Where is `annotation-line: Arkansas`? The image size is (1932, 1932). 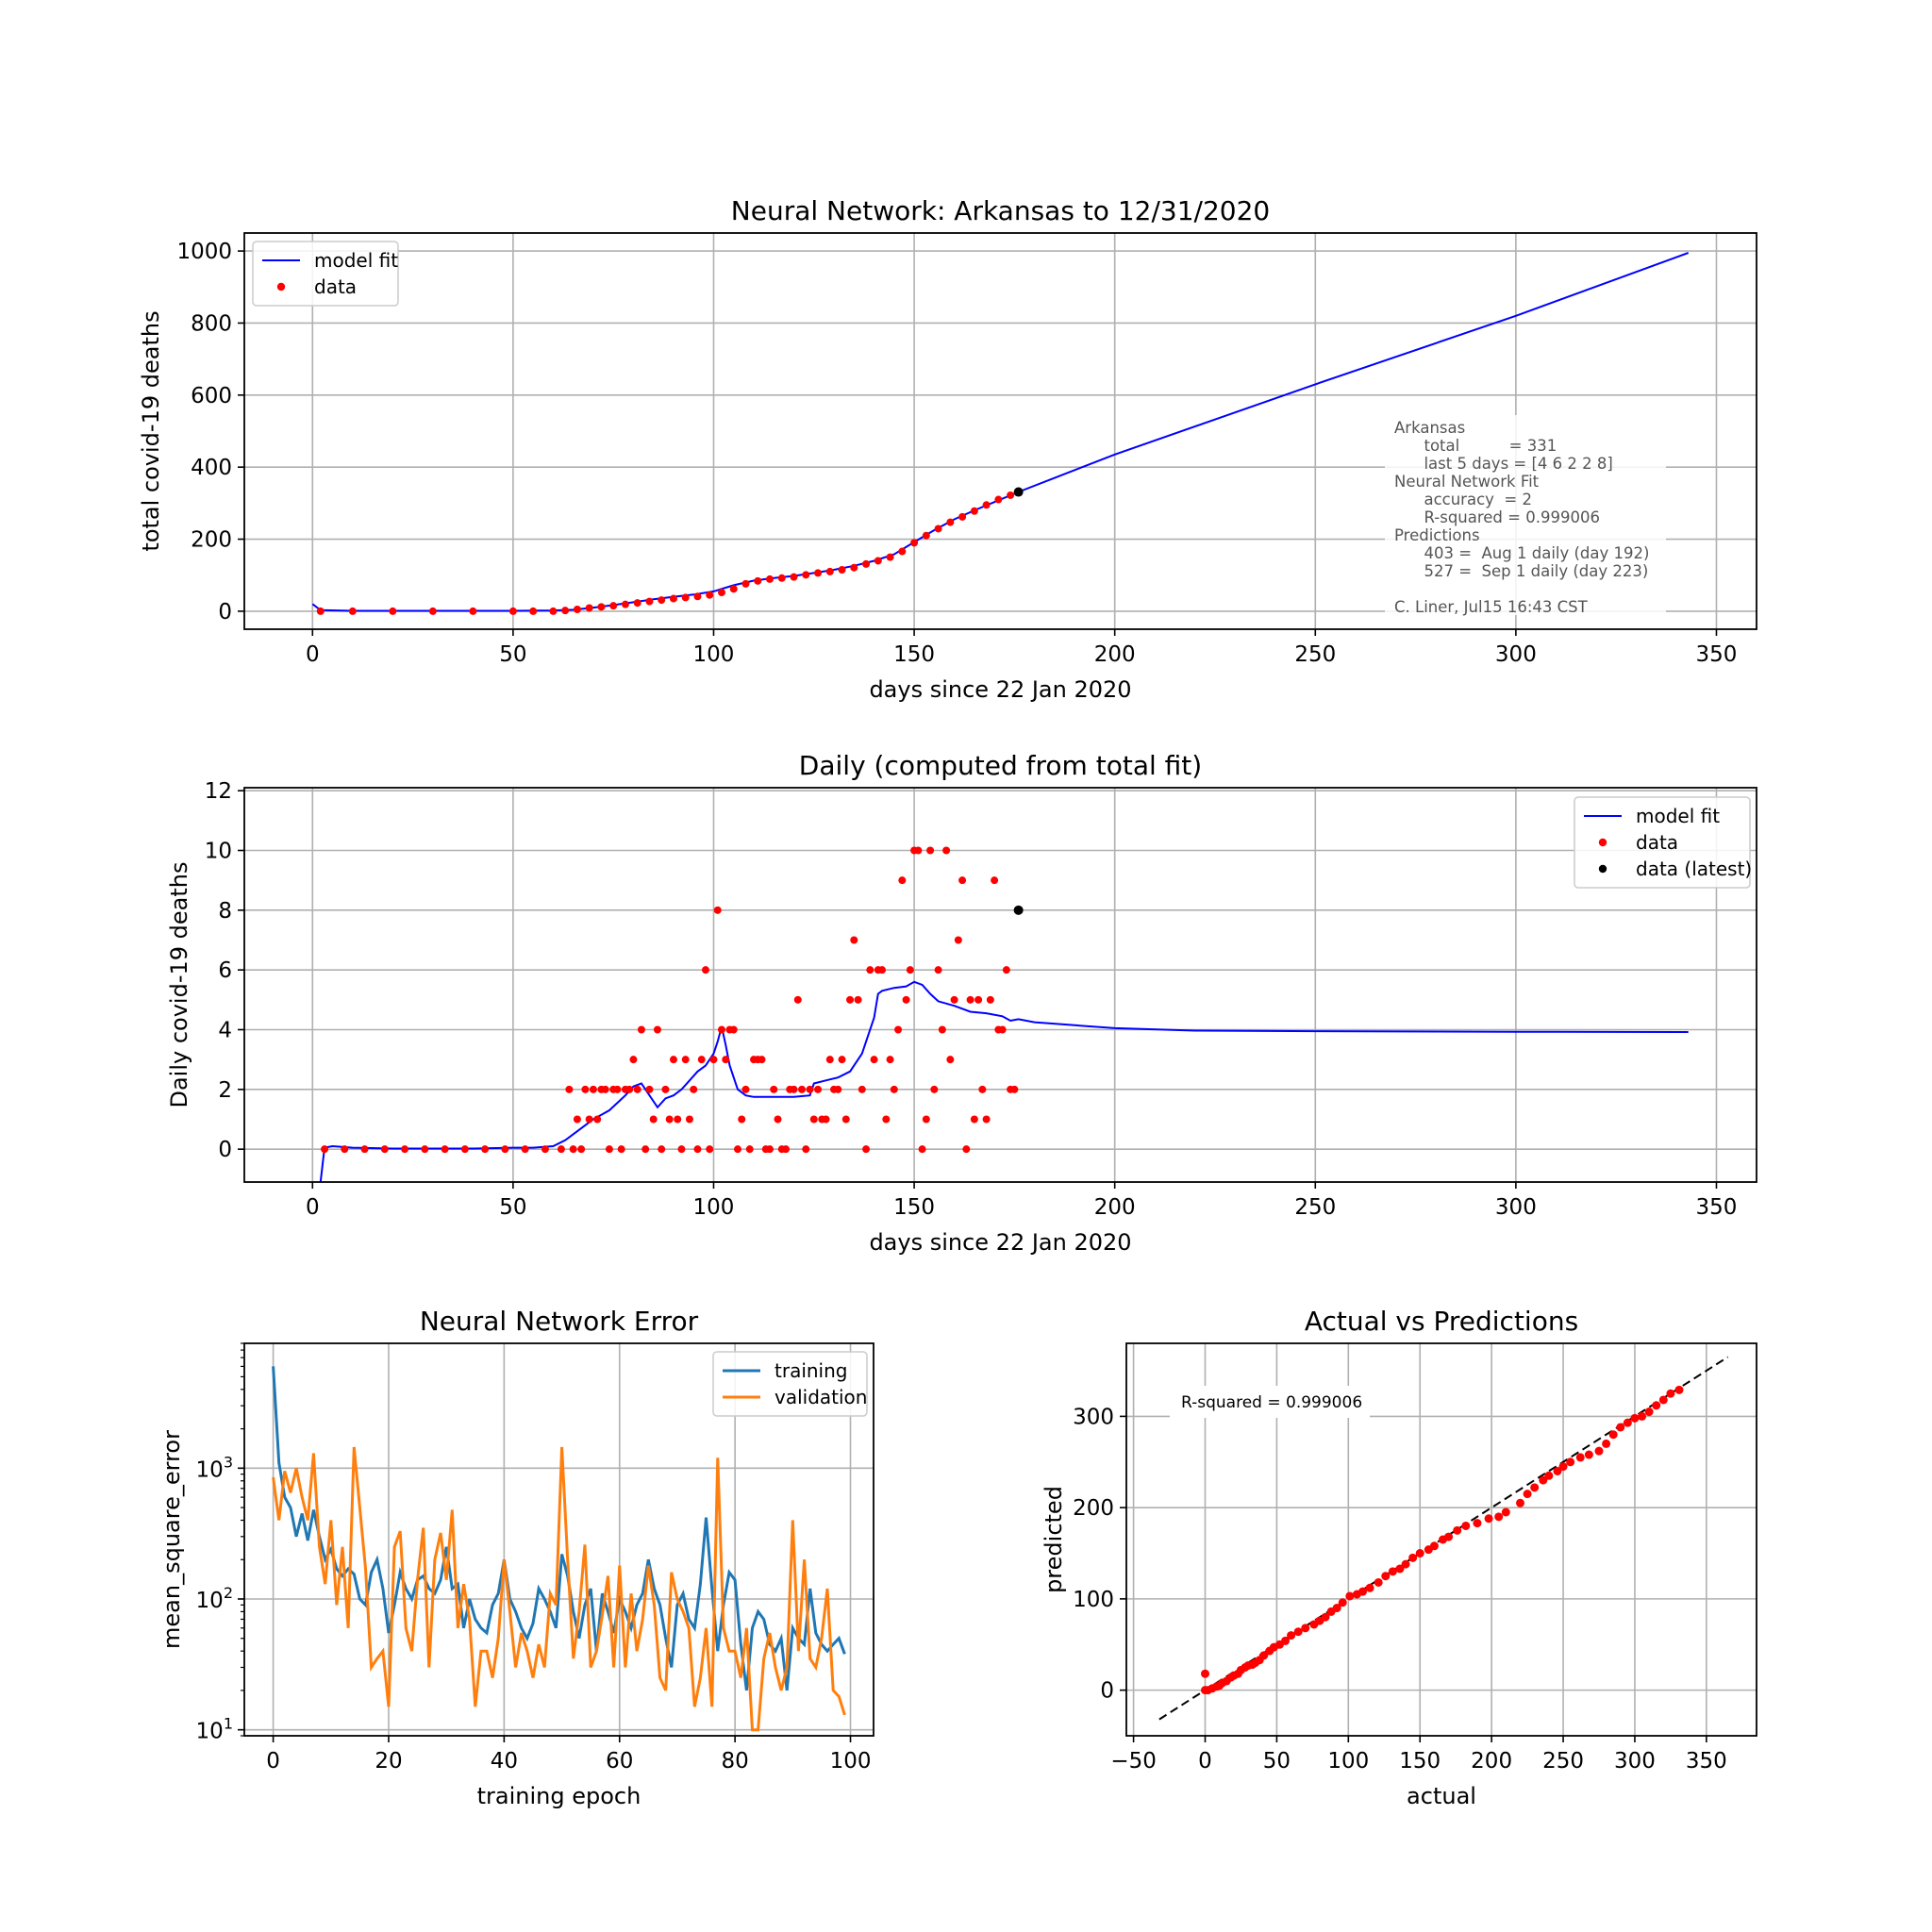 annotation-line: Arkansas is located at coordinates (1429, 428).